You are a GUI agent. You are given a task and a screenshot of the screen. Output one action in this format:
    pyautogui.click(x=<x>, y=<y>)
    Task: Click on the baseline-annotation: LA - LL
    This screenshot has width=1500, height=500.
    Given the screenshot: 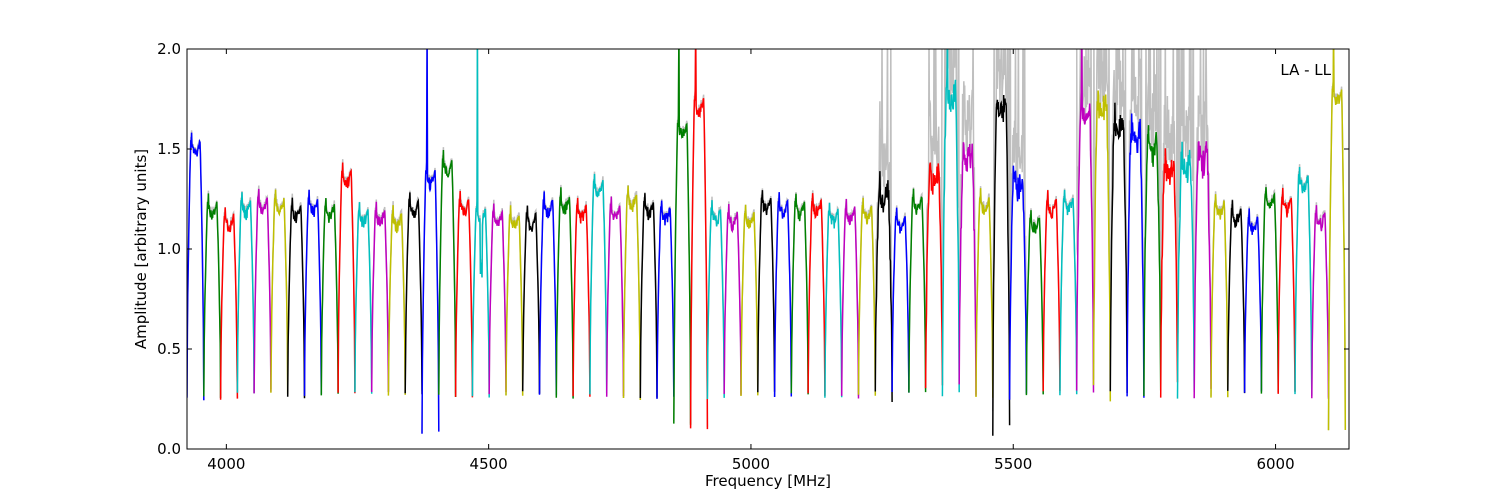 What is the action you would take?
    pyautogui.click(x=1305, y=70)
    